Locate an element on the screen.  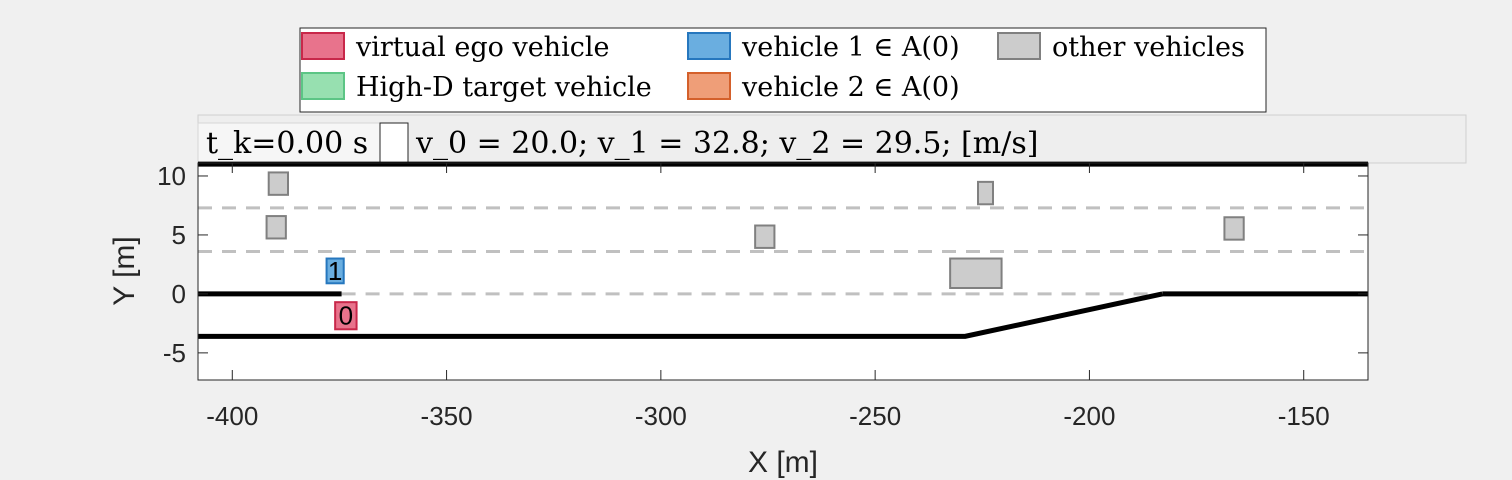
vehicle-label-ego: 0 is located at coordinates (346, 316).